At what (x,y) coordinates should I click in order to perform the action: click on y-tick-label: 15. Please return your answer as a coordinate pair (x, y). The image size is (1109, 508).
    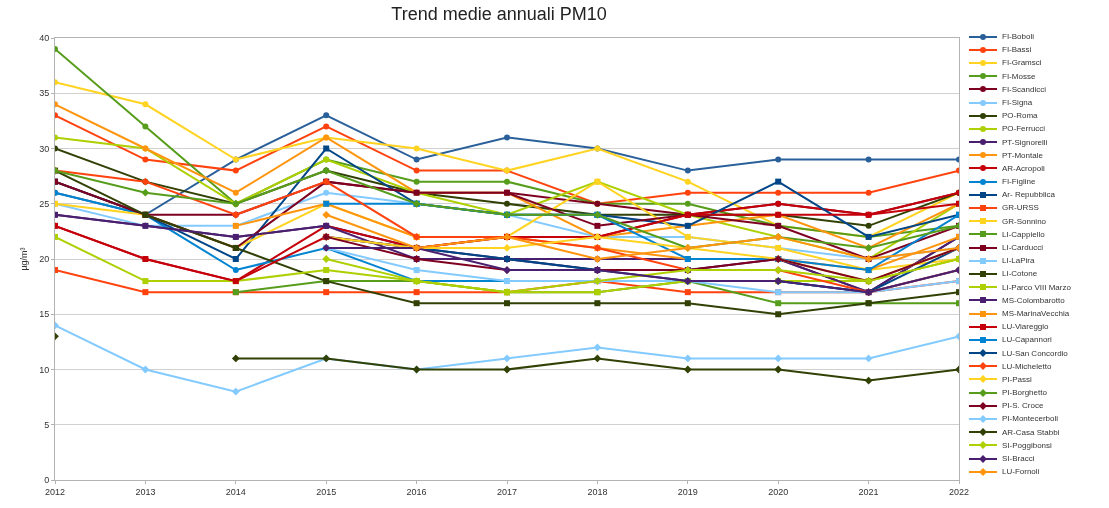
    Looking at the image, I should click on (44, 314).